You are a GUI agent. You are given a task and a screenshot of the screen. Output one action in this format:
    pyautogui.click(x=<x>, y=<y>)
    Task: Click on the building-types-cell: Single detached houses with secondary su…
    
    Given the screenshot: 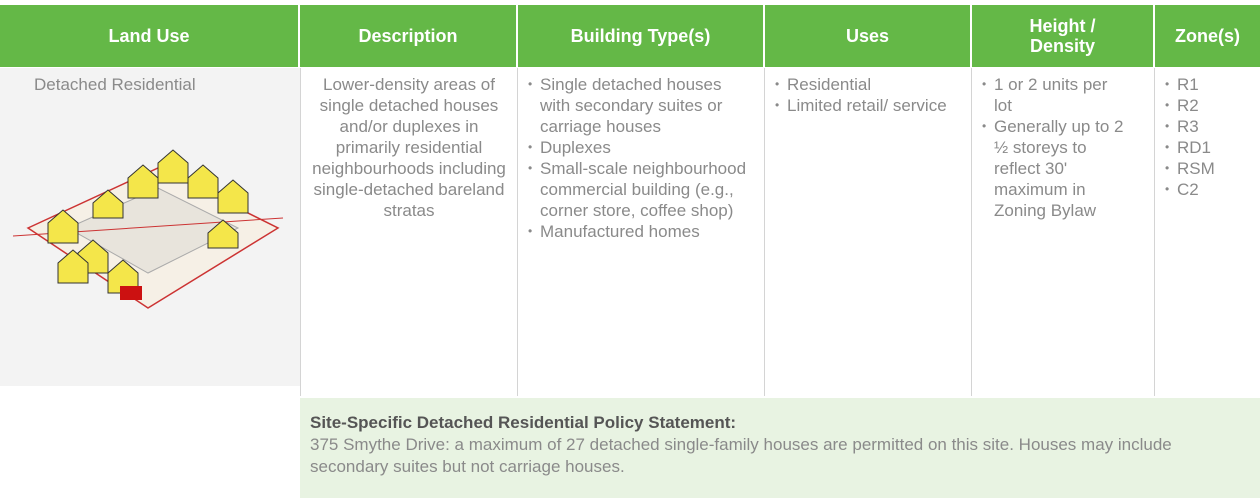 What is the action you would take?
    pyautogui.click(x=641, y=232)
    